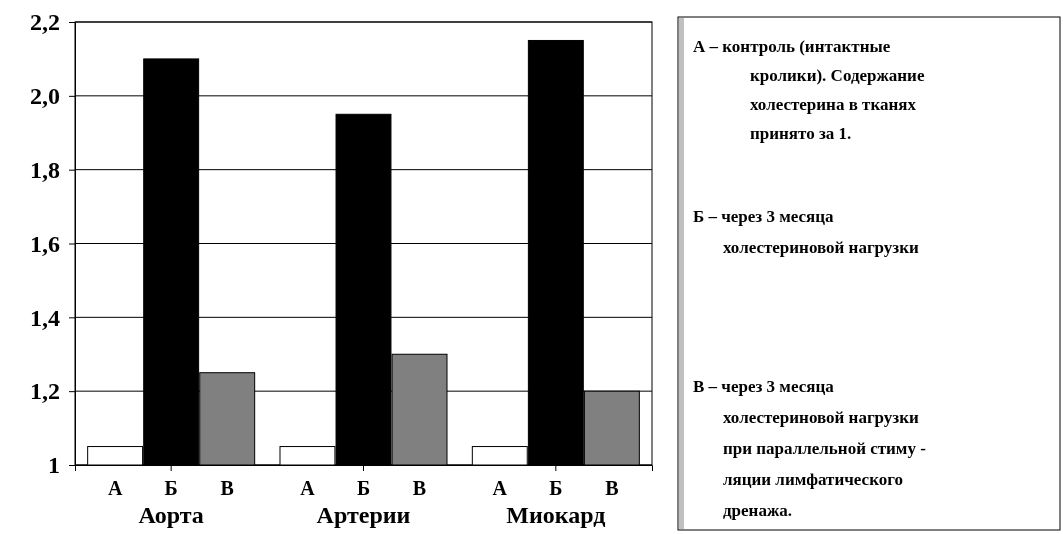  Describe the element at coordinates (556, 515) in the screenshot. I see `x-tick-label: Миокард` at that location.